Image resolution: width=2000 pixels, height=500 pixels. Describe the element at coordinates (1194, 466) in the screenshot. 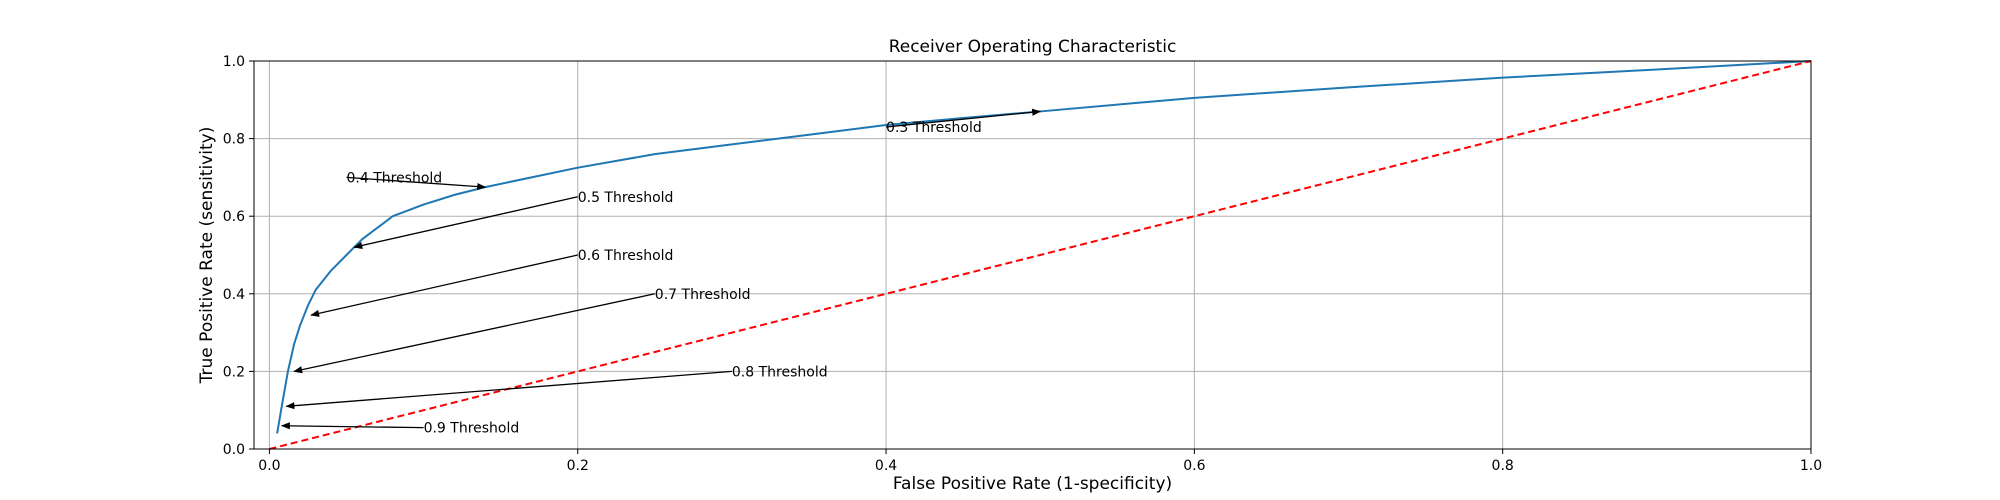

I see `x-tick-label: 0.6` at that location.